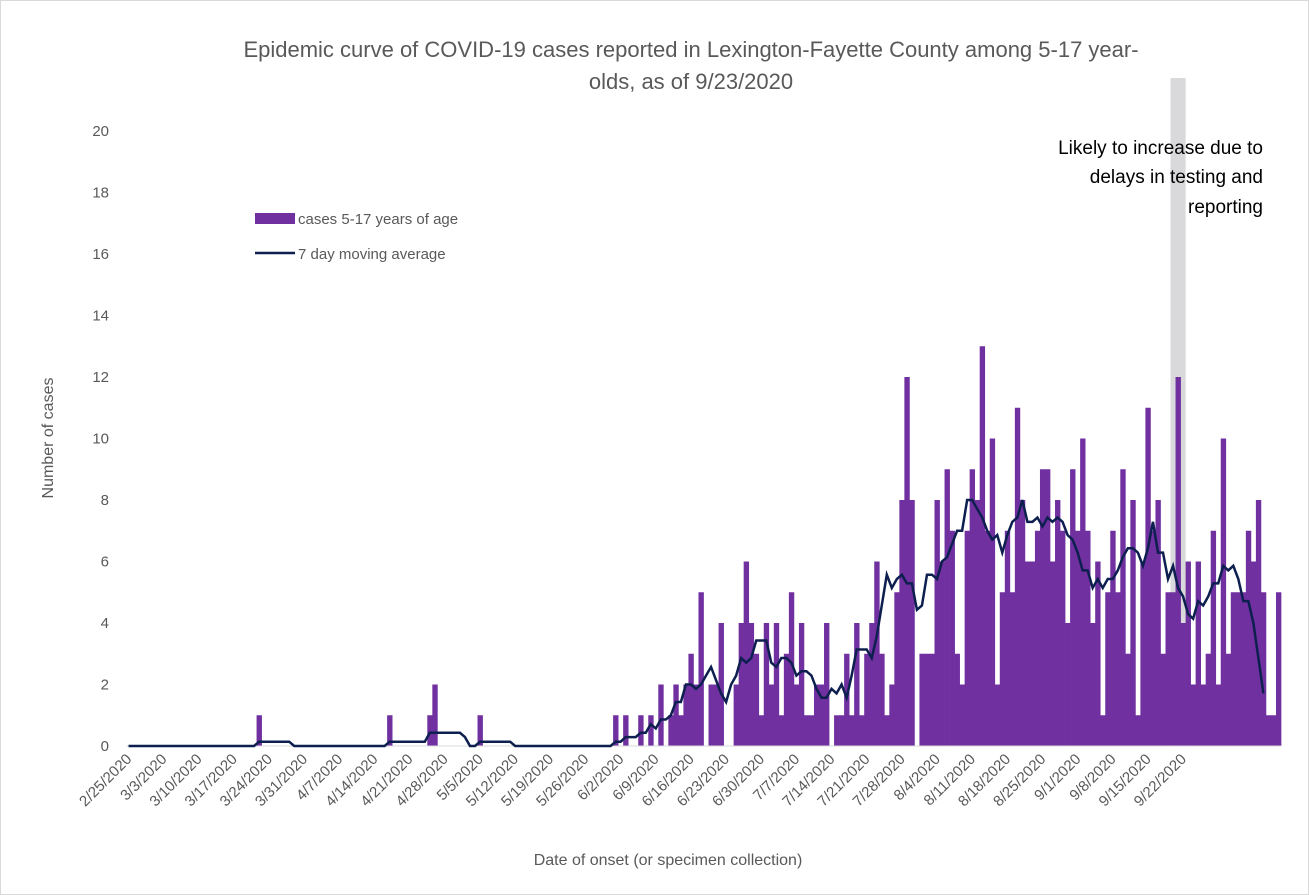 This screenshot has height=895, width=1309. I want to click on delay-note-line-1: Likely to increase due to, so click(1160, 148).